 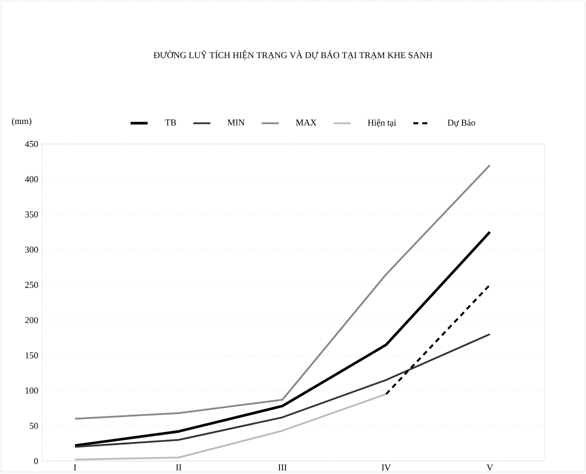 I want to click on x-tick-label: III, so click(x=282, y=467).